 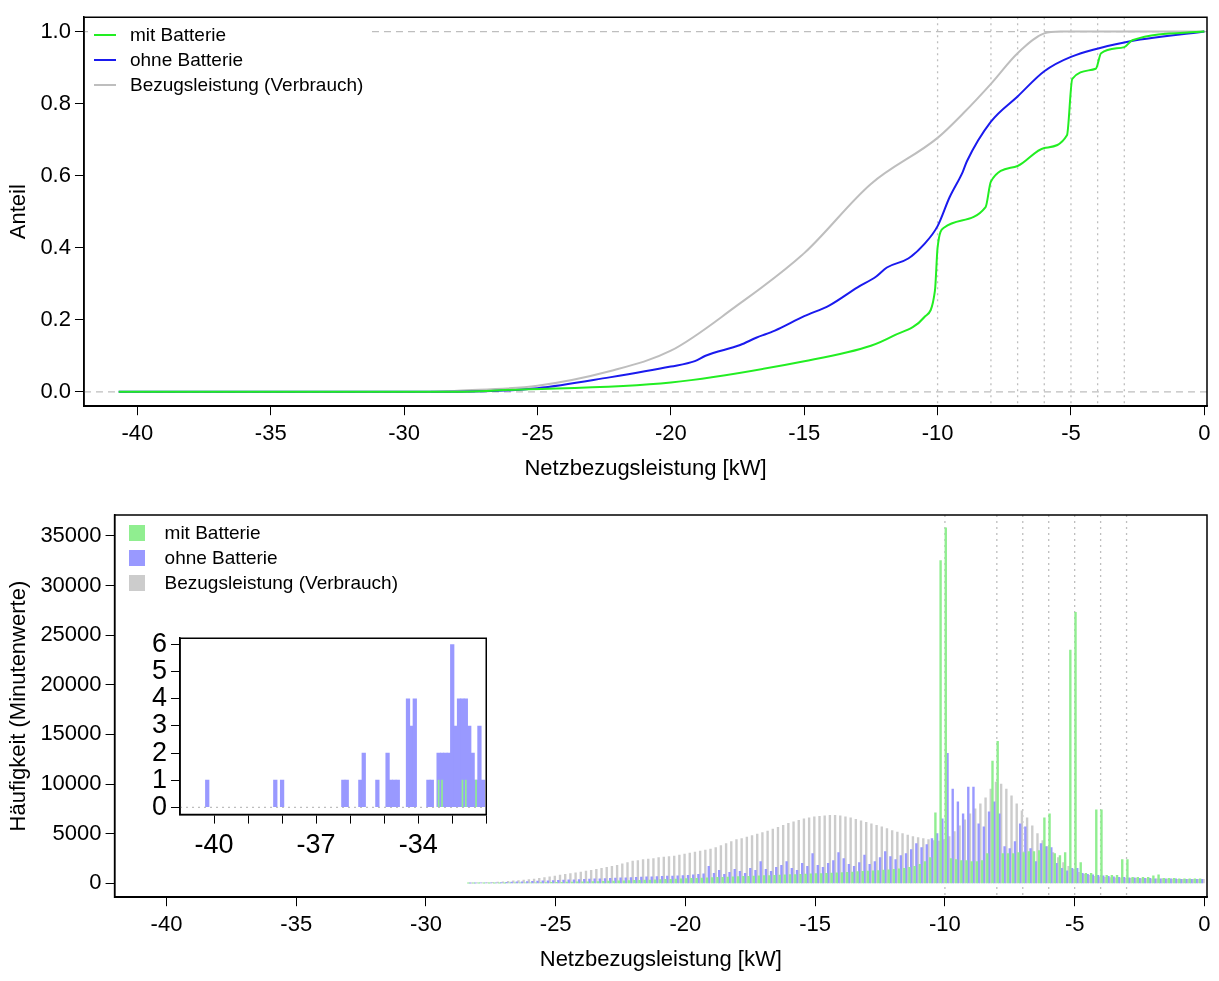 What do you see at coordinates (55, 102) in the screenshot?
I see `y-tick-label: 0.8` at bounding box center [55, 102].